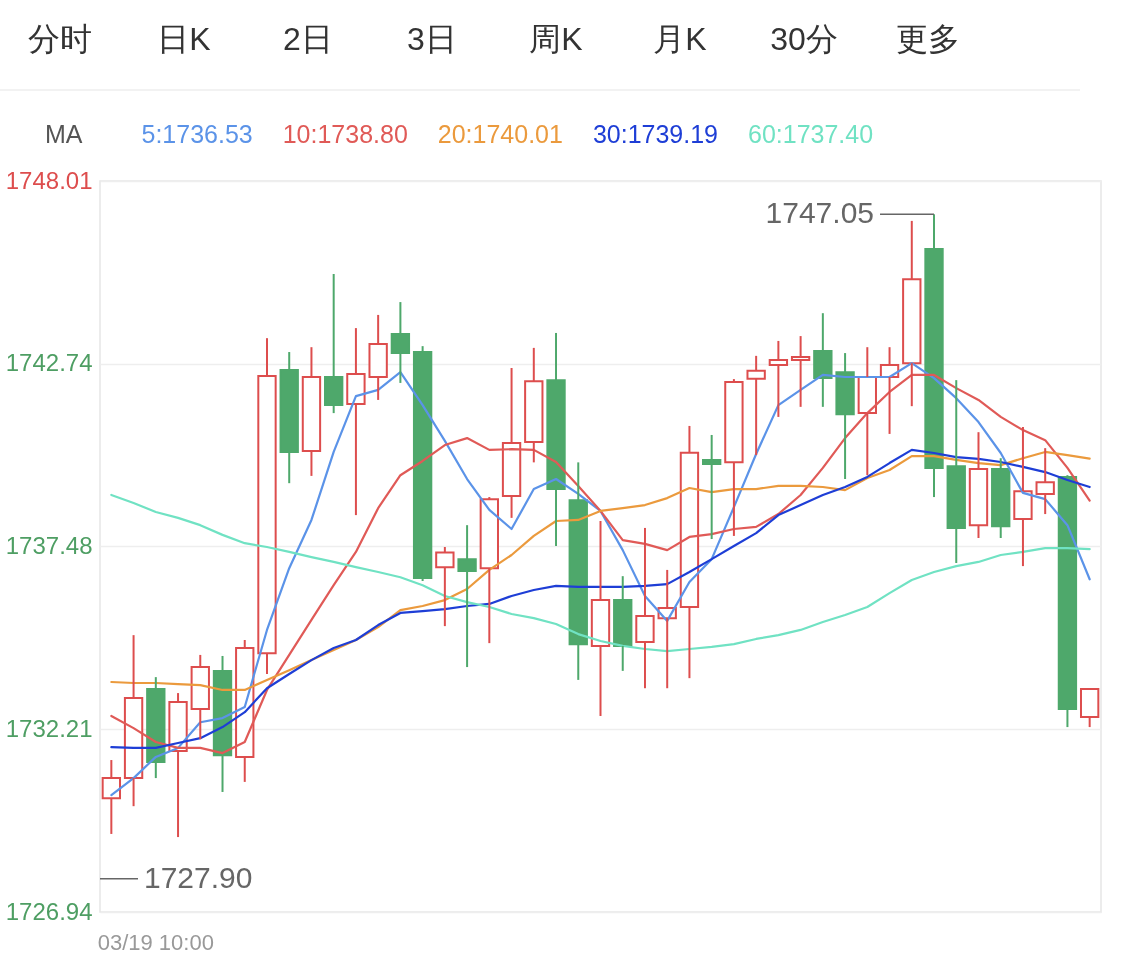  What do you see at coordinates (49, 728) in the screenshot?
I see `y-tick-label: 1732.21` at bounding box center [49, 728].